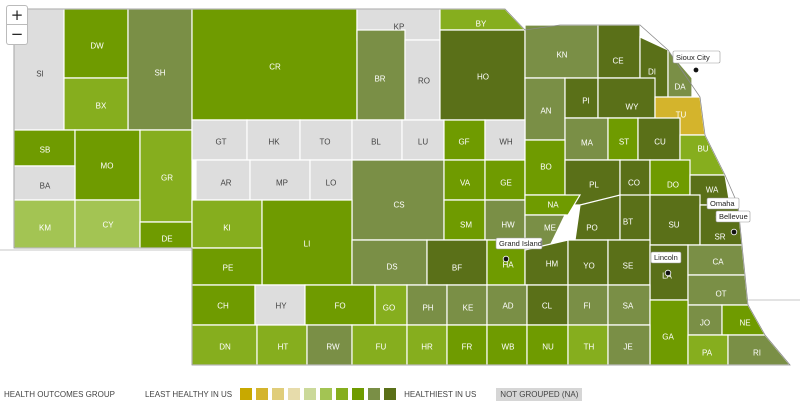  Describe the element at coordinates (223, 305) in the screenshot. I see `county-ch` at that location.